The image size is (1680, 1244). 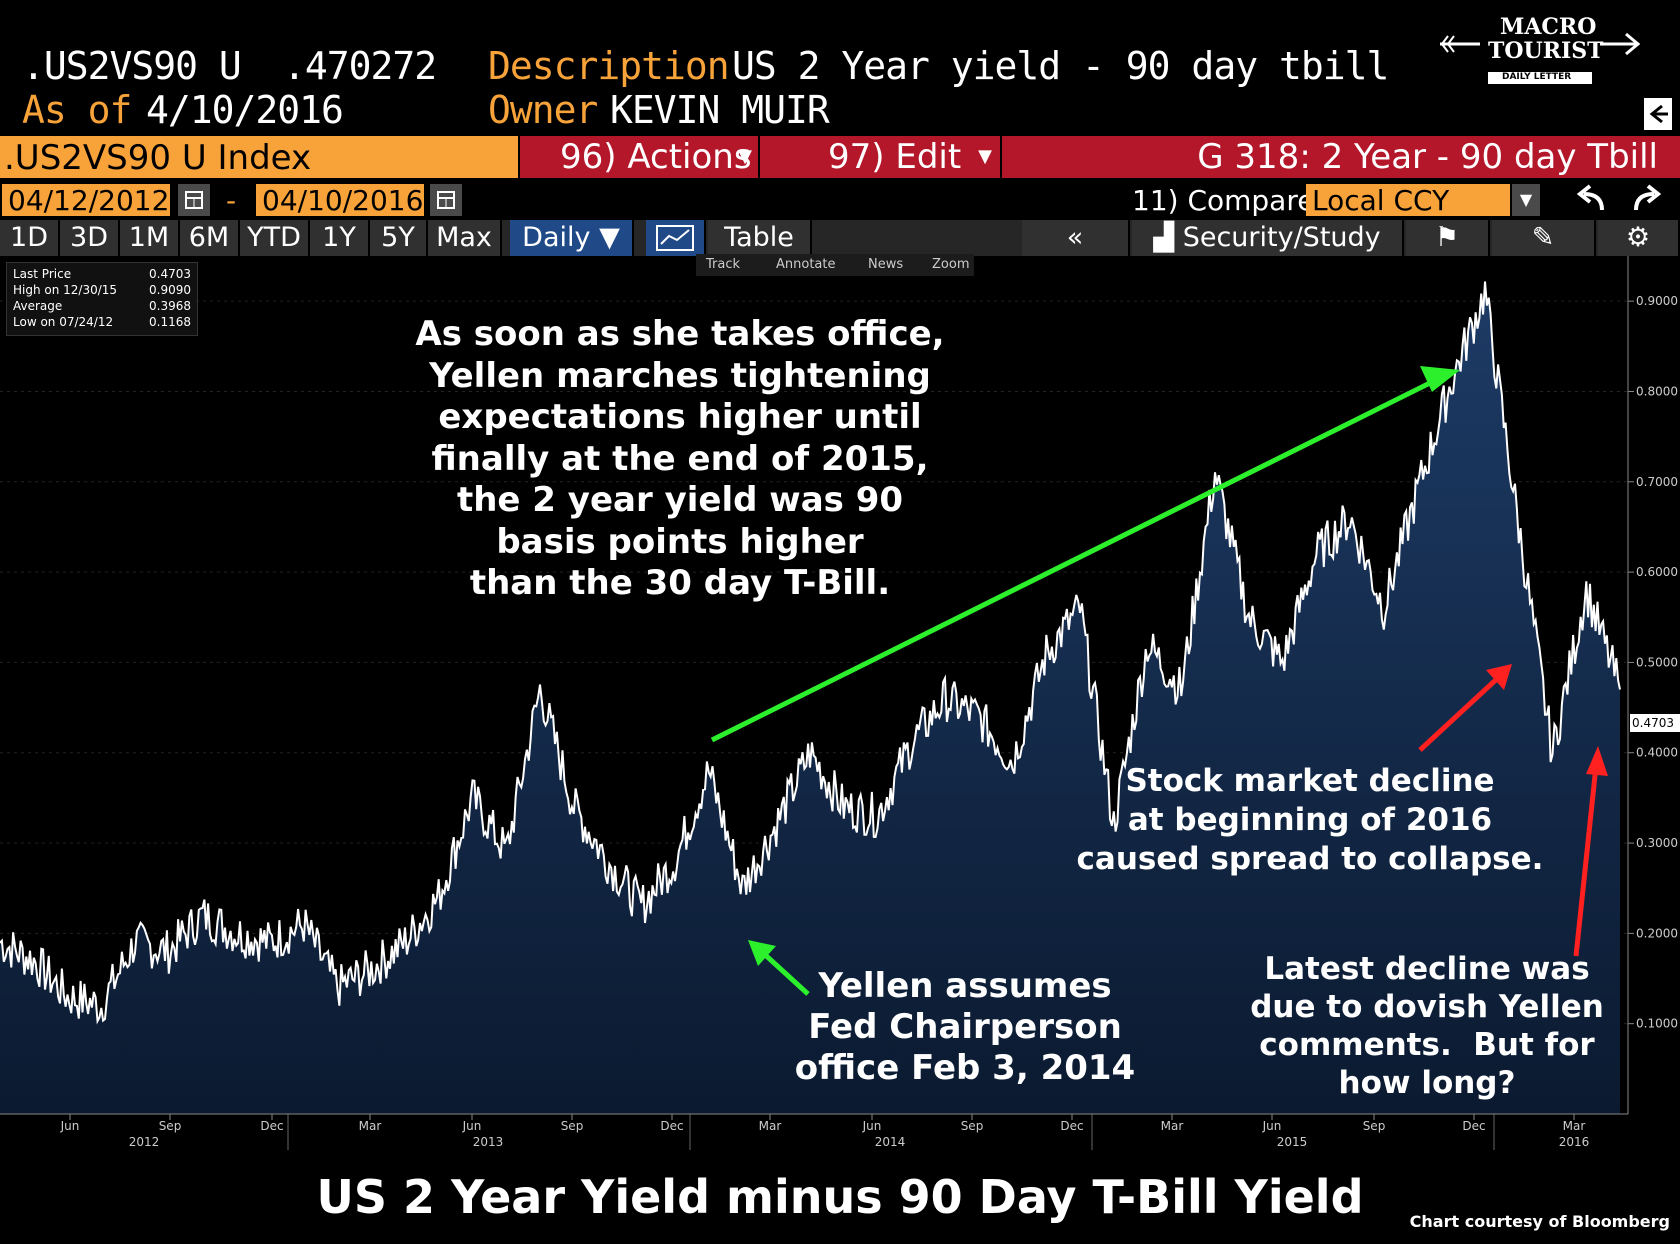 What do you see at coordinates (1657, 662) in the screenshot?
I see `y-tick-label: 0.5000` at bounding box center [1657, 662].